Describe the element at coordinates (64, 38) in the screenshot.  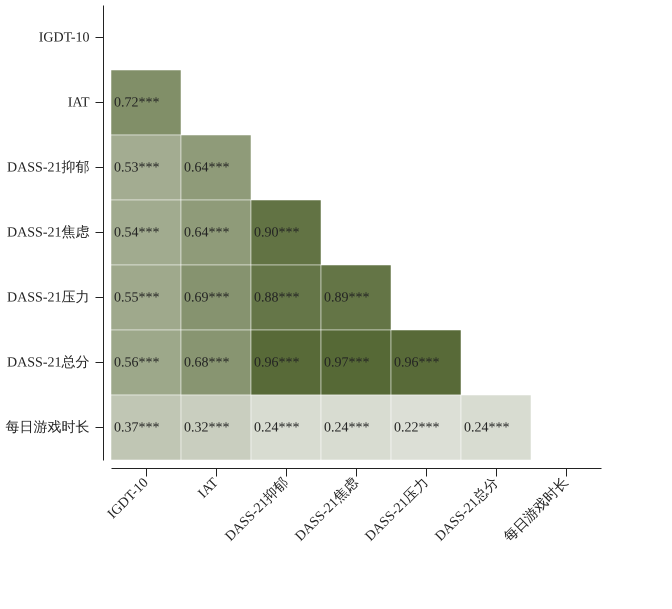
I see `y-tick-label: IGDT-10` at that location.